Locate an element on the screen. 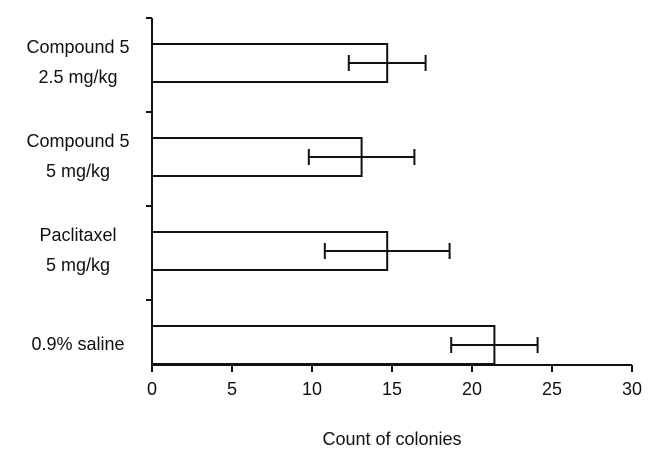  x-tick-label: 30 is located at coordinates (632, 389).